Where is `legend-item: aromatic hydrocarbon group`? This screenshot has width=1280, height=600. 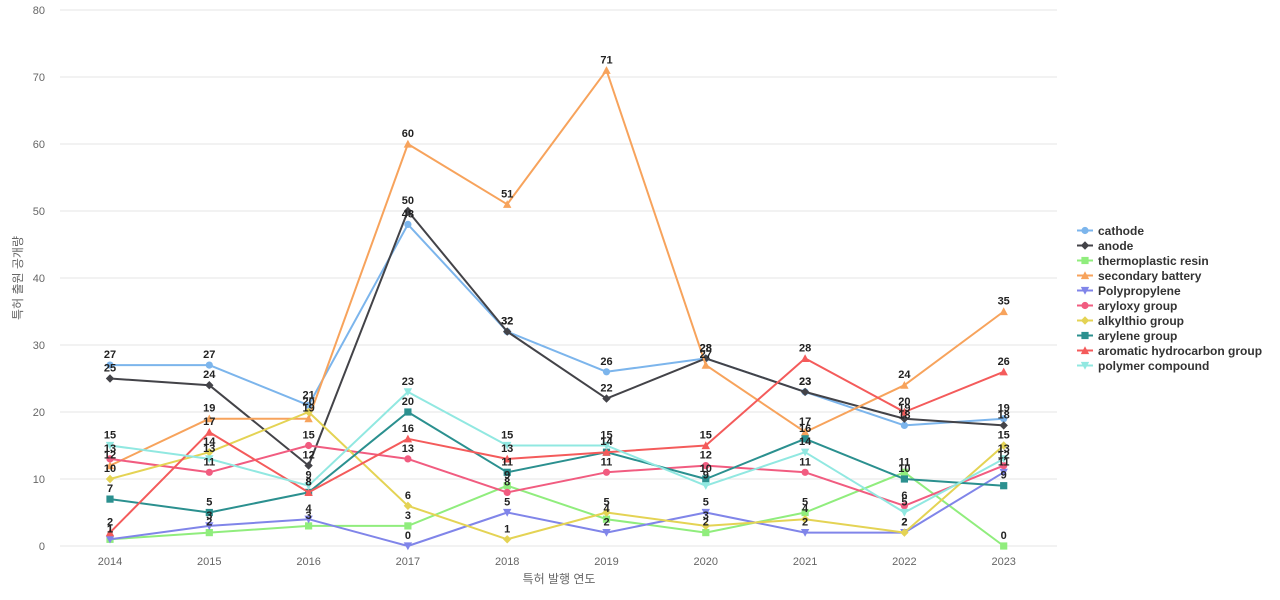 legend-item: aromatic hydrocarbon group is located at coordinates (1177, 350).